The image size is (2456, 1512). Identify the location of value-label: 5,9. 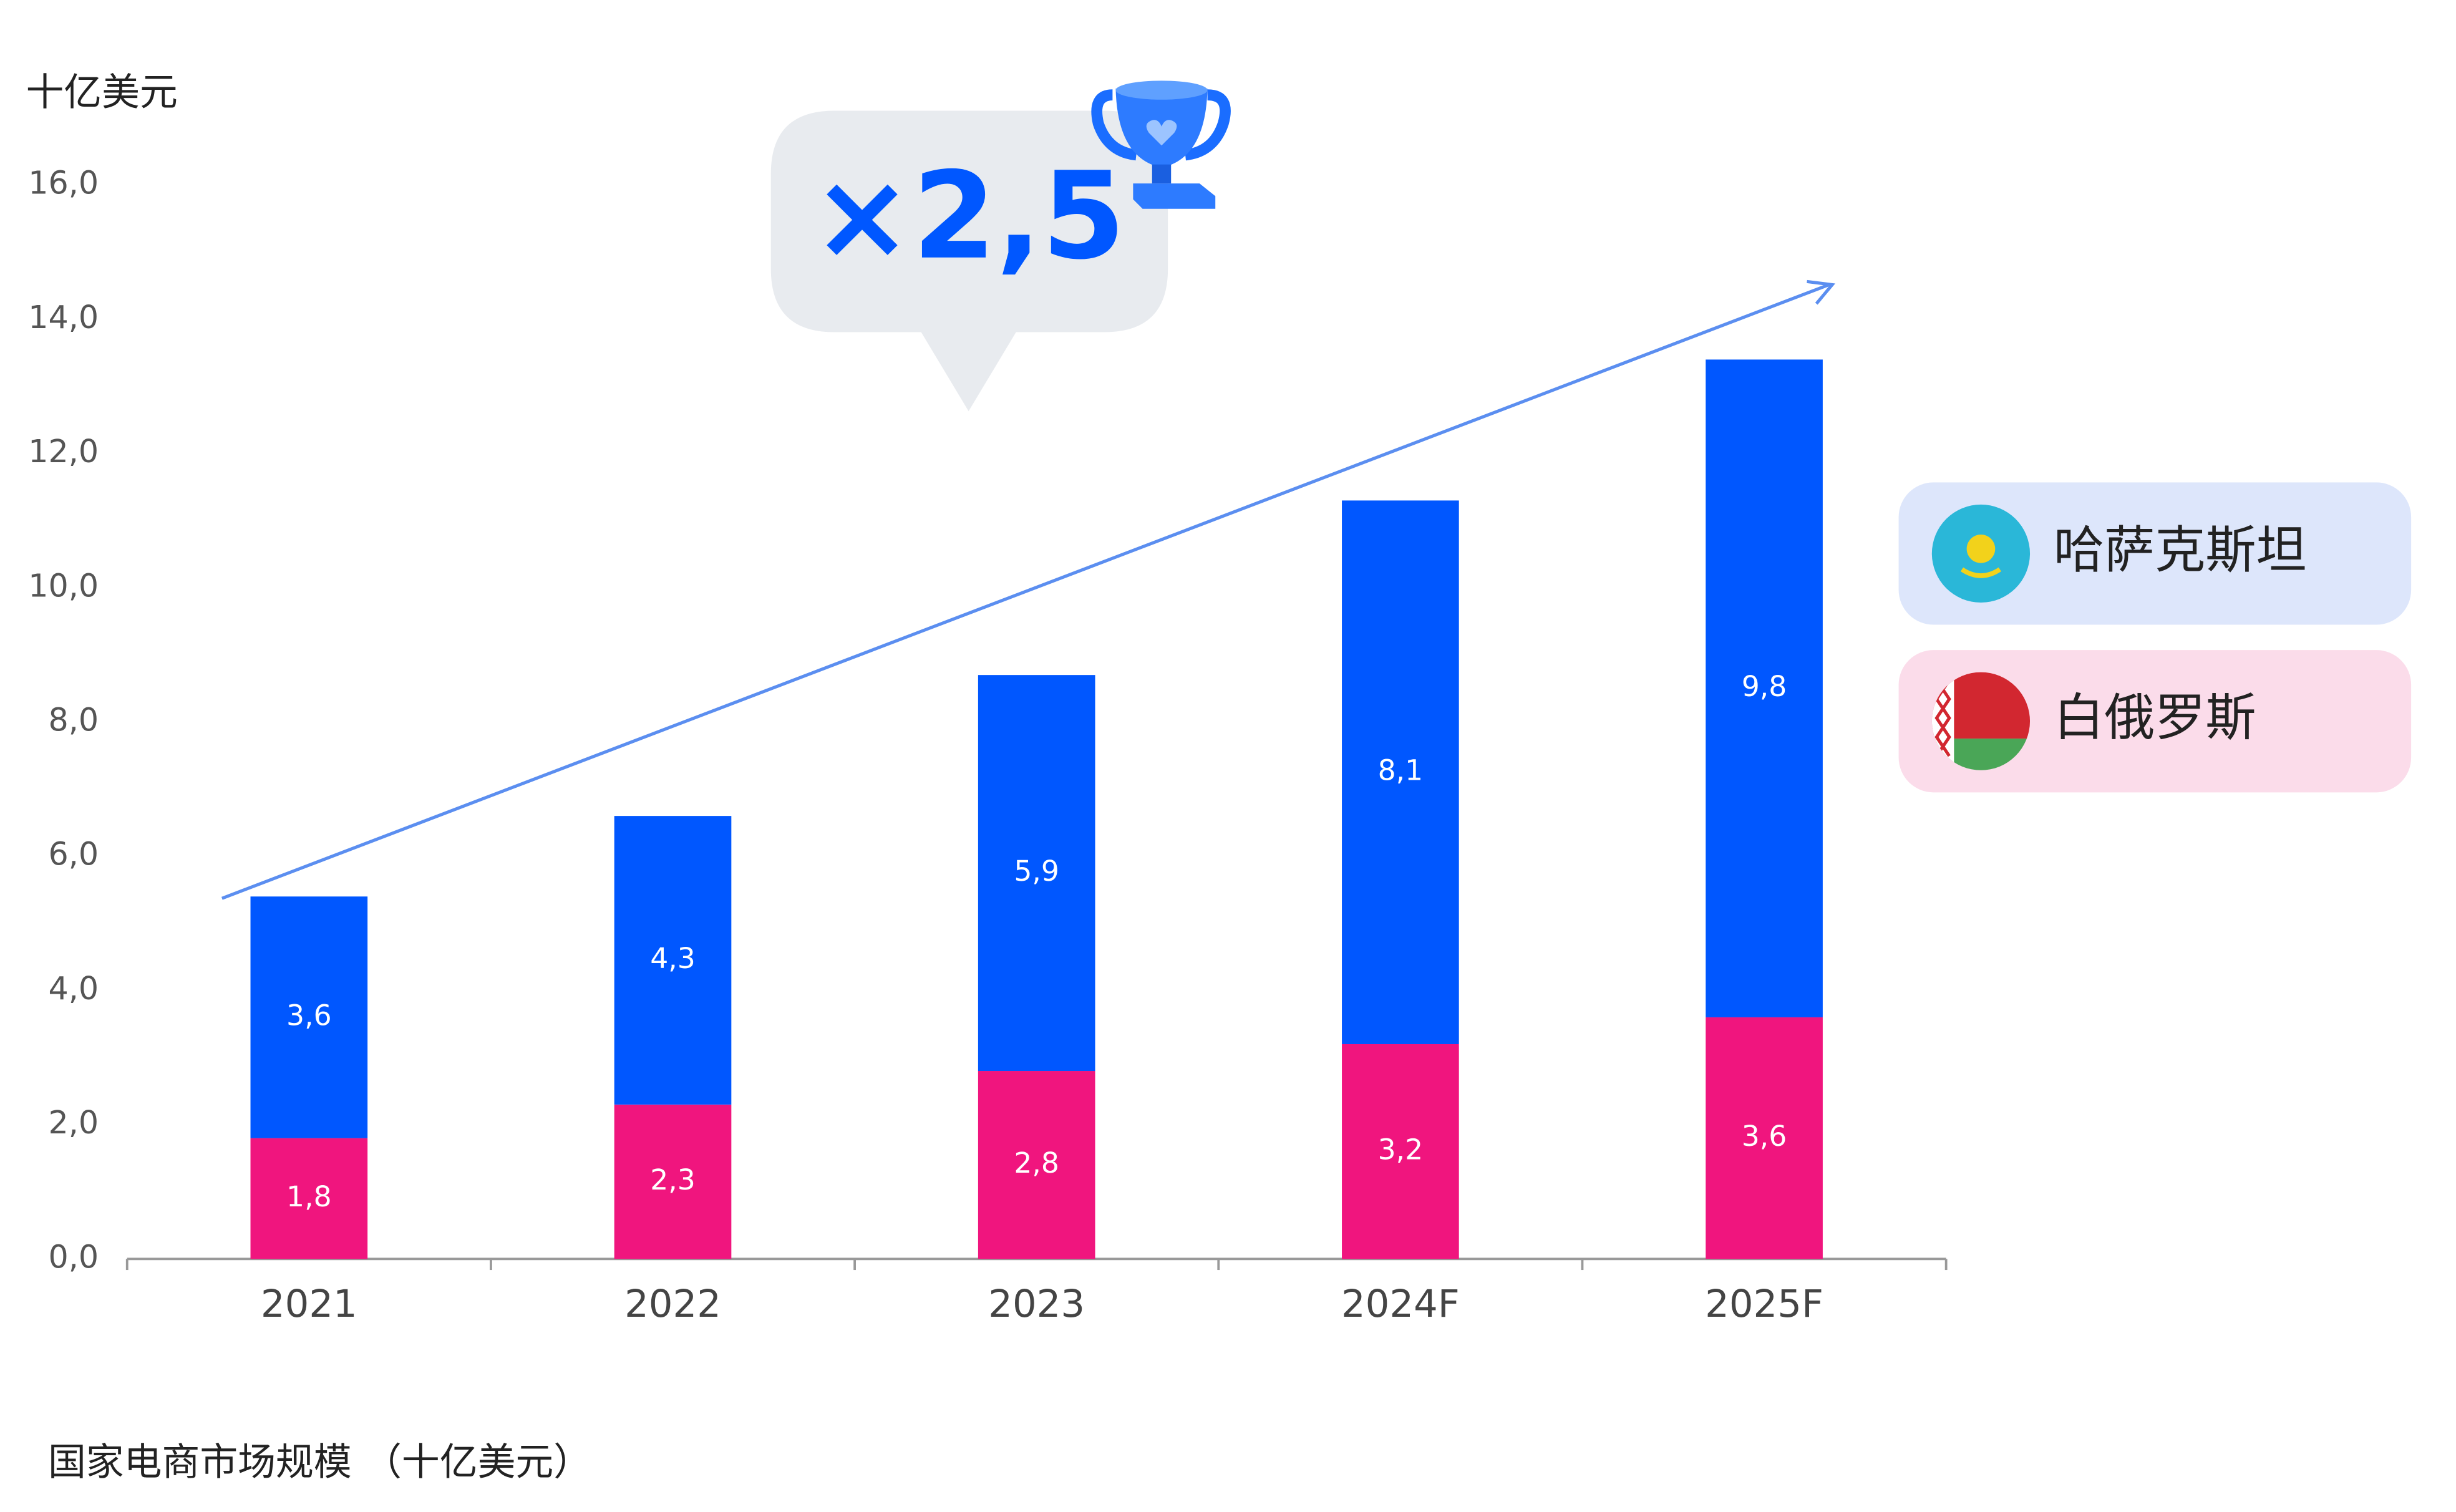
(1036, 871).